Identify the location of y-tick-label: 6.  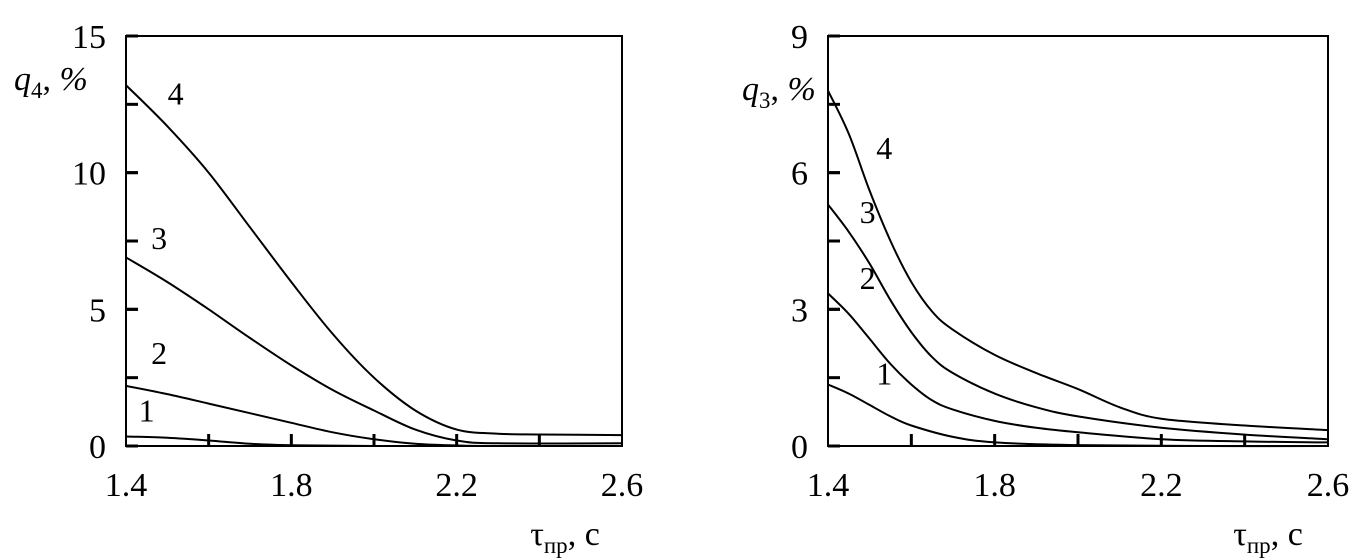
(799, 174).